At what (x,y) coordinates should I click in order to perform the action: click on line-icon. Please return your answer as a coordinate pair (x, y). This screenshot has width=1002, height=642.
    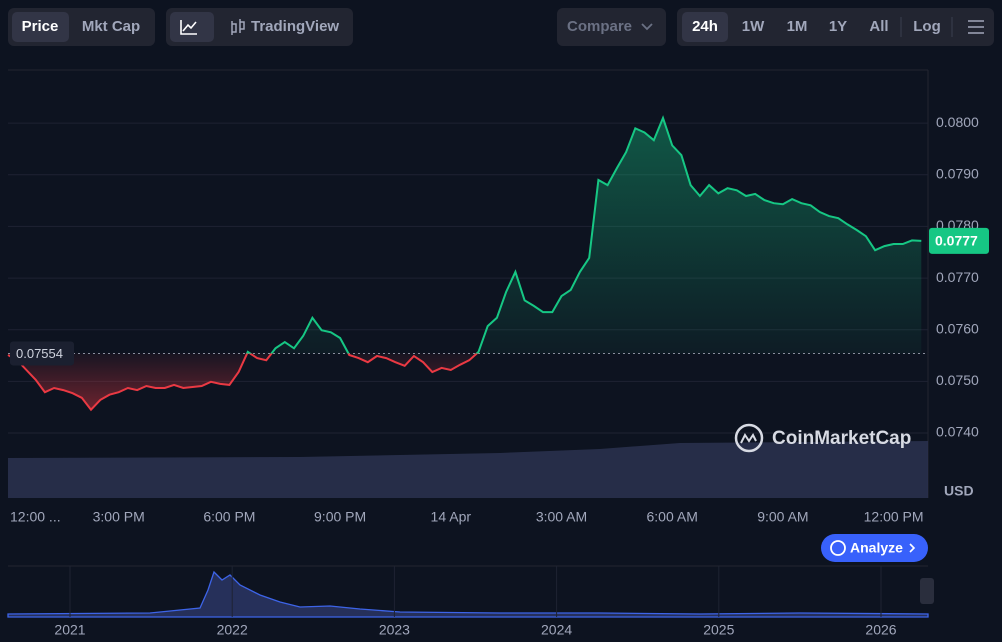
    Looking at the image, I should click on (188, 27).